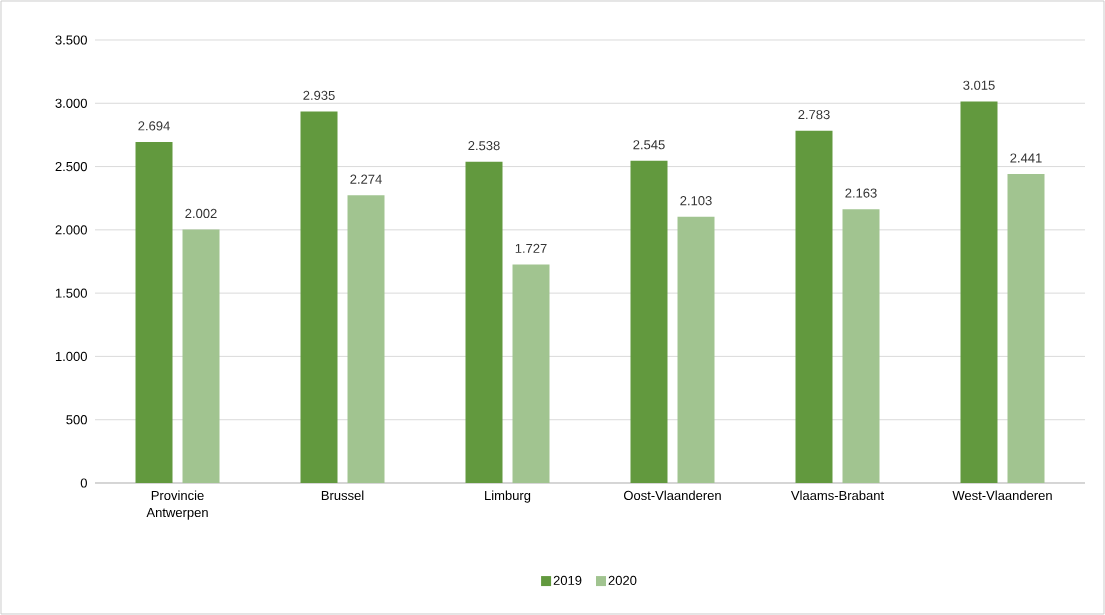 This screenshot has height=615, width=1105. What do you see at coordinates (76, 420) in the screenshot?
I see `y-tick-label: 500` at bounding box center [76, 420].